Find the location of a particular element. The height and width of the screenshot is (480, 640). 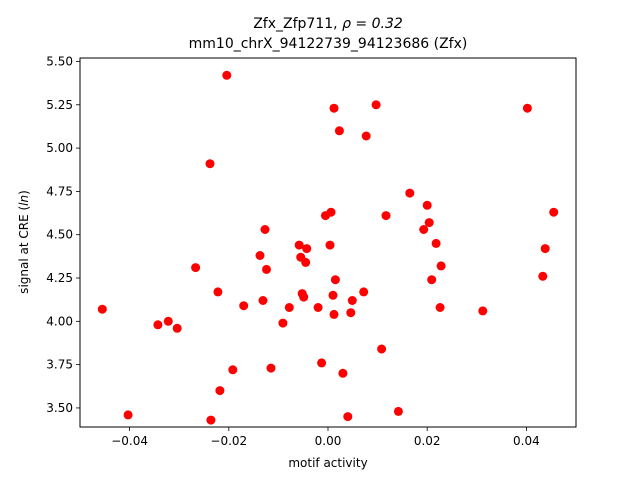

y-axis-title-suffix: ) is located at coordinates (24, 192).